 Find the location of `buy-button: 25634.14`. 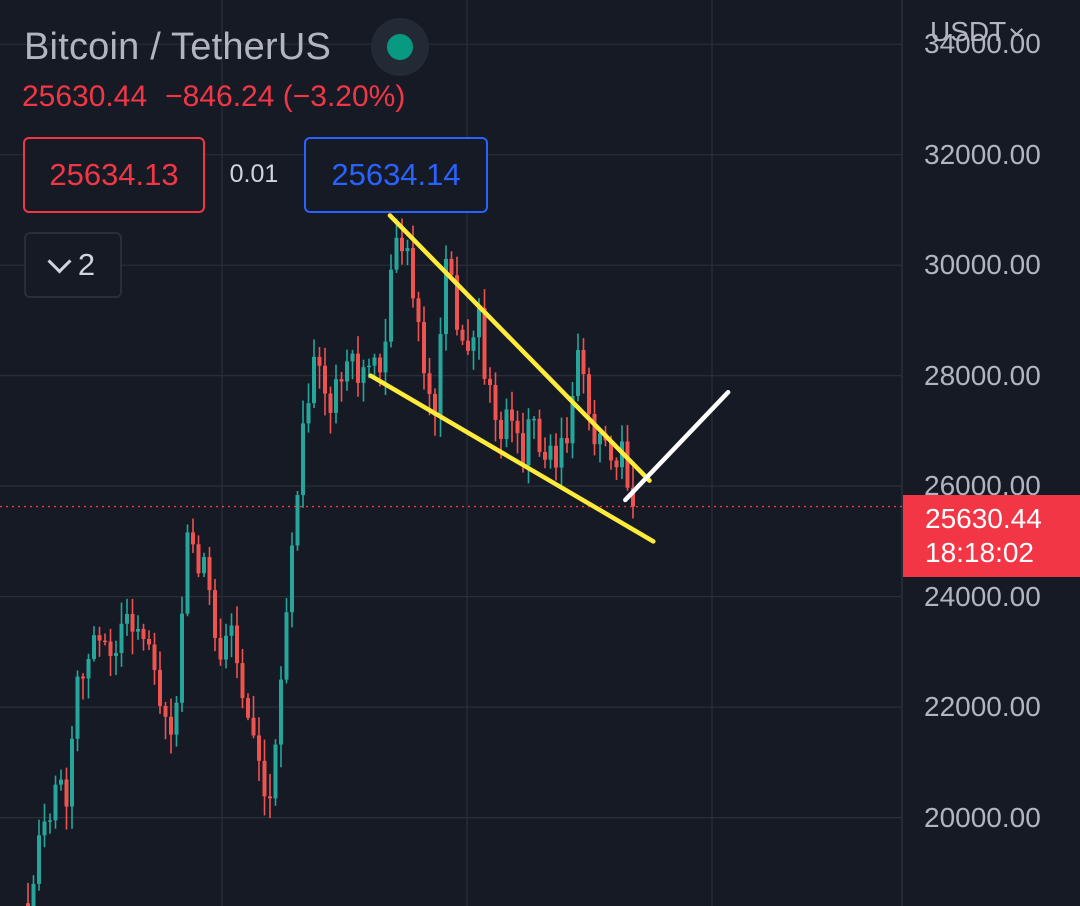

buy-button: 25634.14 is located at coordinates (396, 175).